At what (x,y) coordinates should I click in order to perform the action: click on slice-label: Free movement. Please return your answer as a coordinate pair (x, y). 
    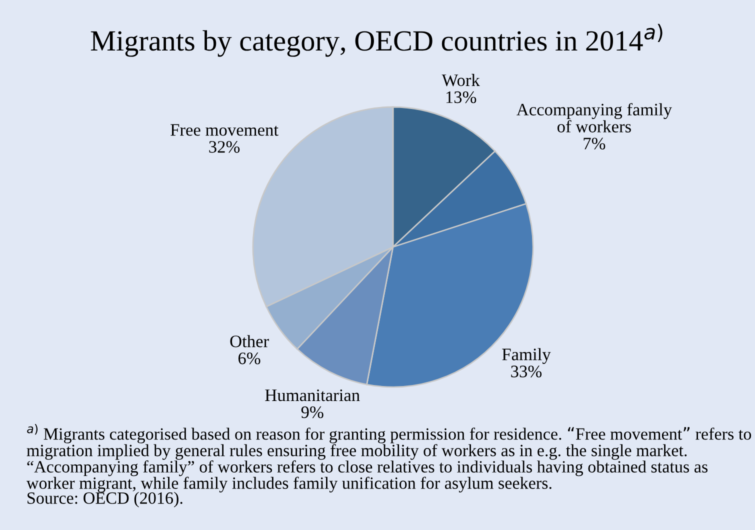
    Looking at the image, I should click on (224, 130).